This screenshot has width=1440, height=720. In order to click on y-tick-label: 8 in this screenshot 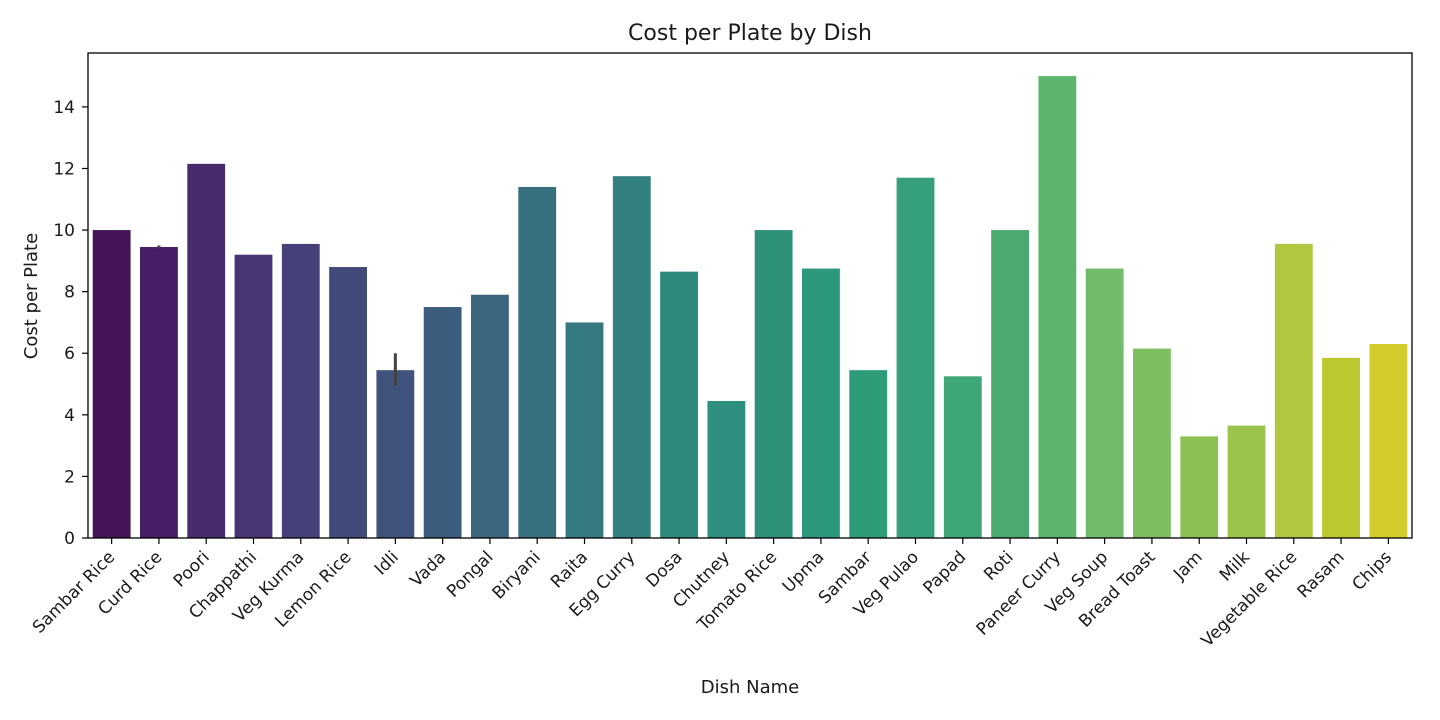, I will do `click(69, 293)`.